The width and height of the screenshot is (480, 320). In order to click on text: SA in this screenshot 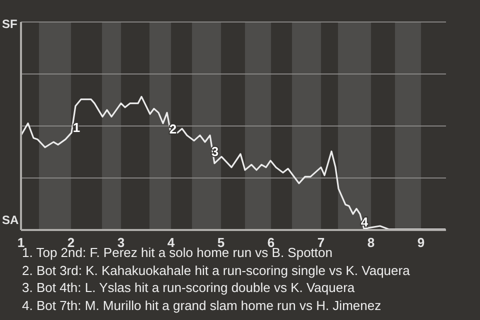, I will do `click(10, 220)`.